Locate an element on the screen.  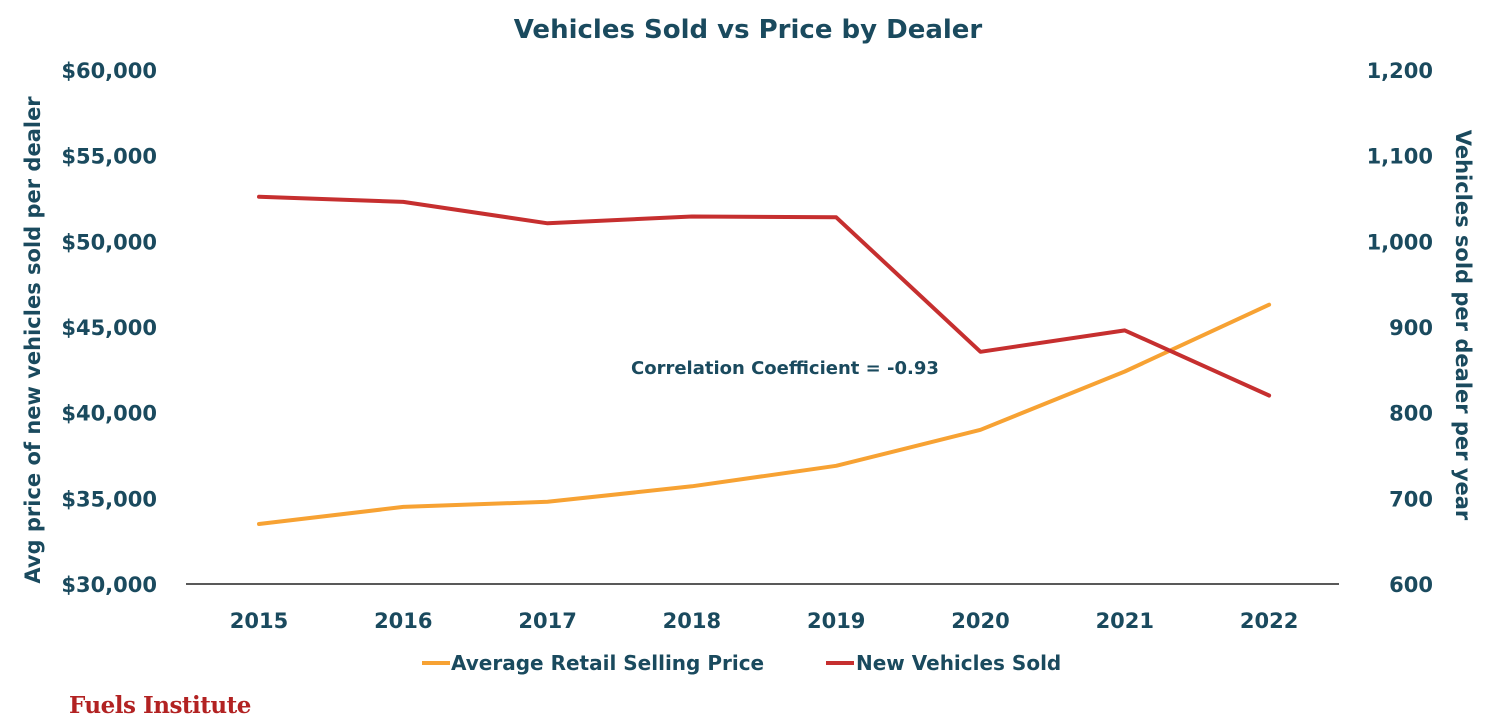
left-tick-label: $30,000 is located at coordinates (109, 585).